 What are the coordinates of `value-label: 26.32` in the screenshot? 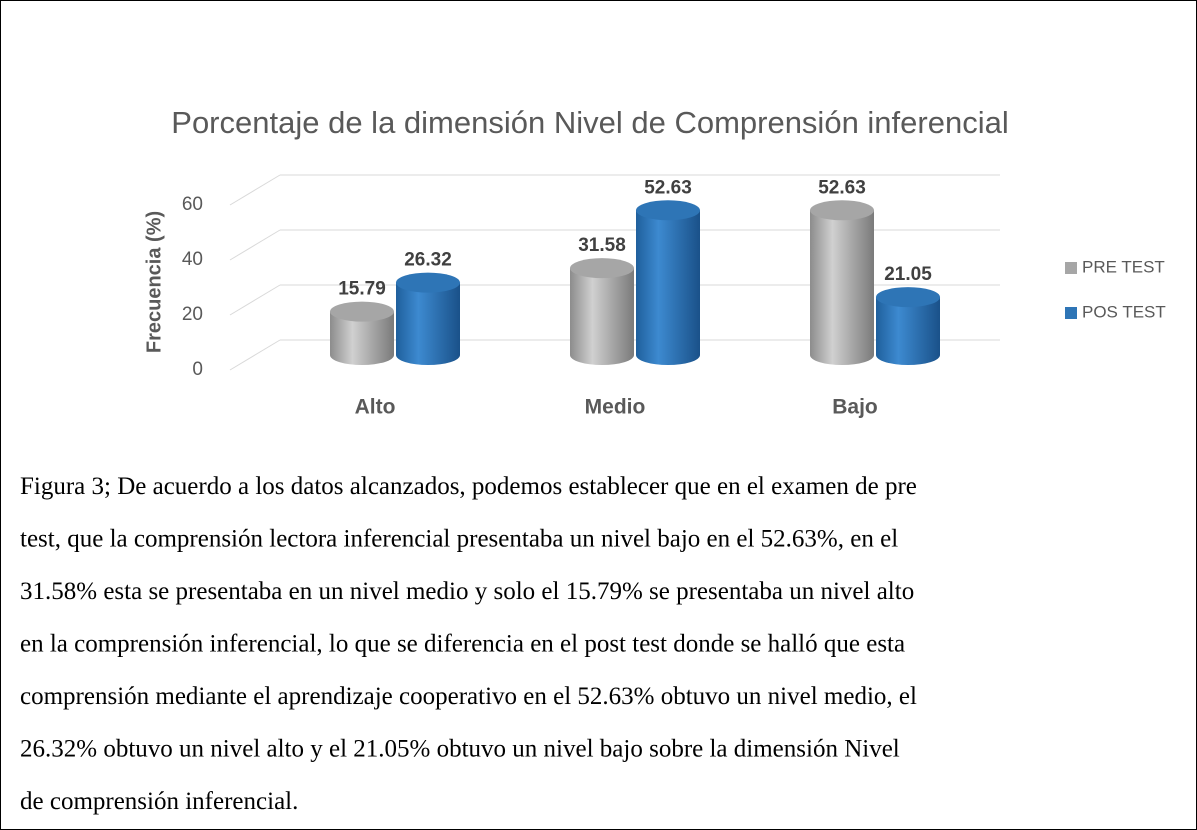 It's located at (428, 260).